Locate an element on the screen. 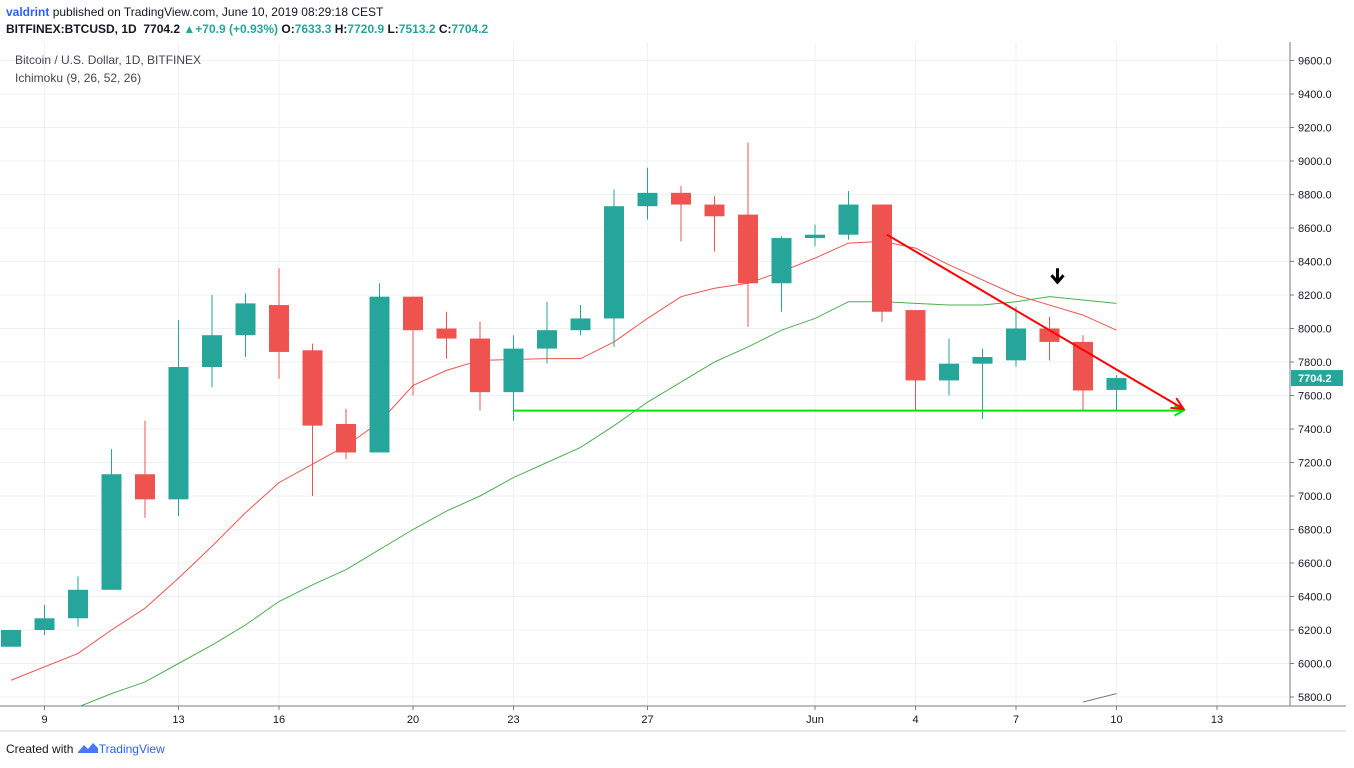 The width and height of the screenshot is (1354, 768). x-tick-label: 23 is located at coordinates (513, 720).